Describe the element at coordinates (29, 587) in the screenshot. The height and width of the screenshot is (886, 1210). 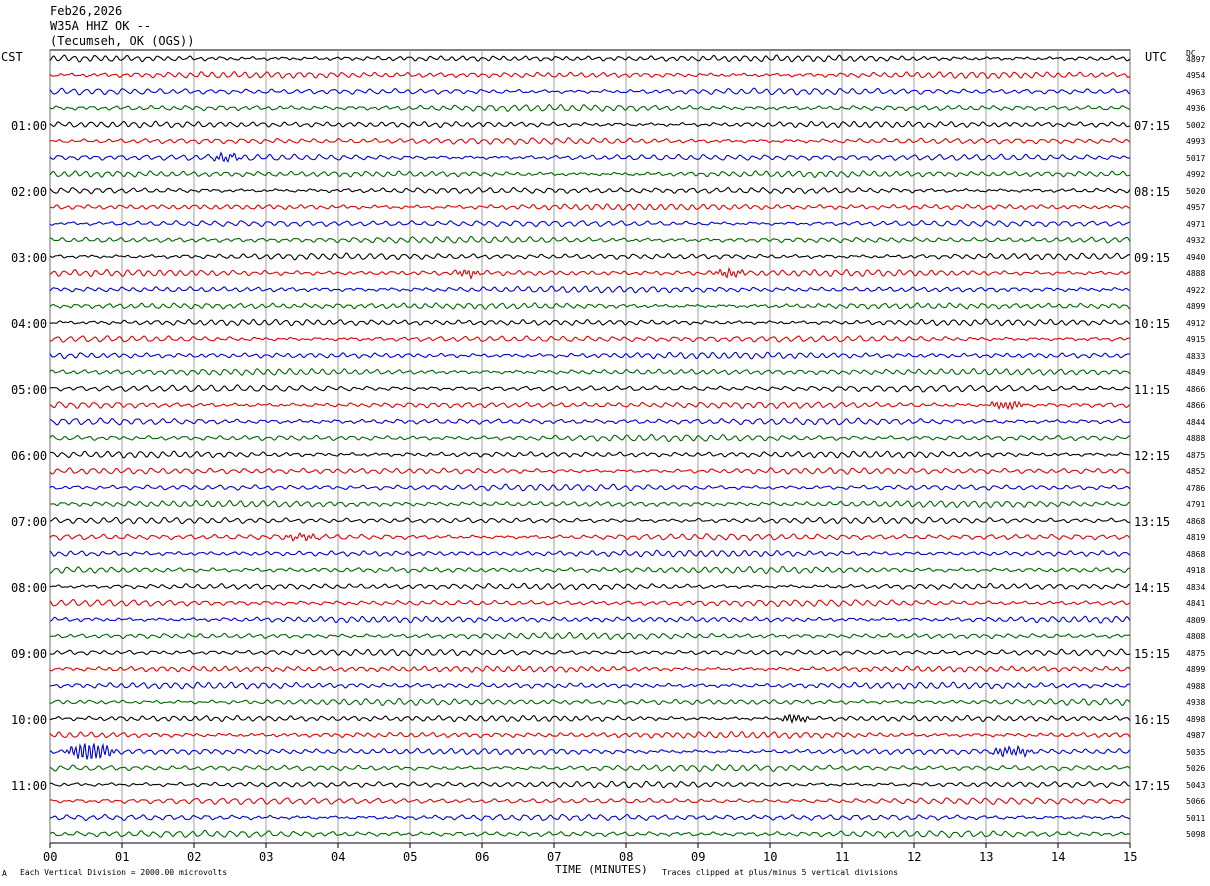
I see `left-hour-label: 08:00` at that location.